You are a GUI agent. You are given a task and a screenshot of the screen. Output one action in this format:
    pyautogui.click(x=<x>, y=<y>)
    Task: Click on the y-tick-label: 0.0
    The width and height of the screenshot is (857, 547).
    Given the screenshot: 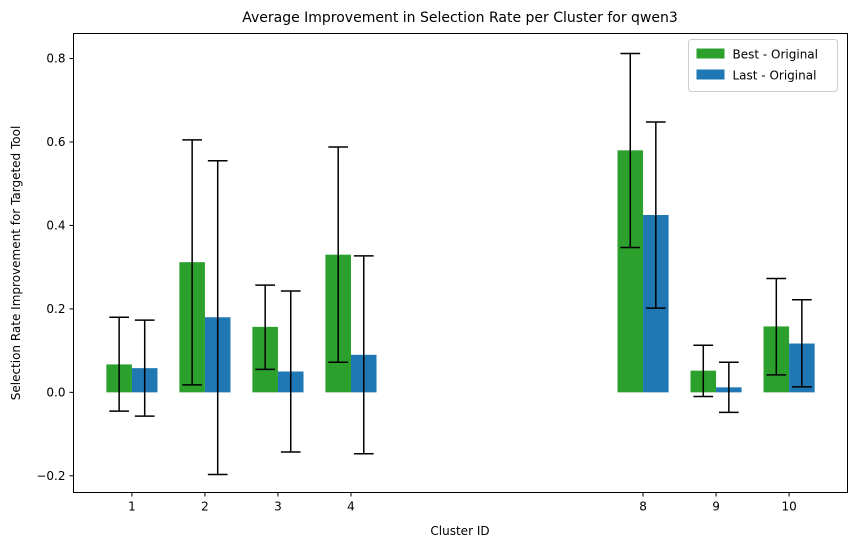 What is the action you would take?
    pyautogui.click(x=55, y=392)
    